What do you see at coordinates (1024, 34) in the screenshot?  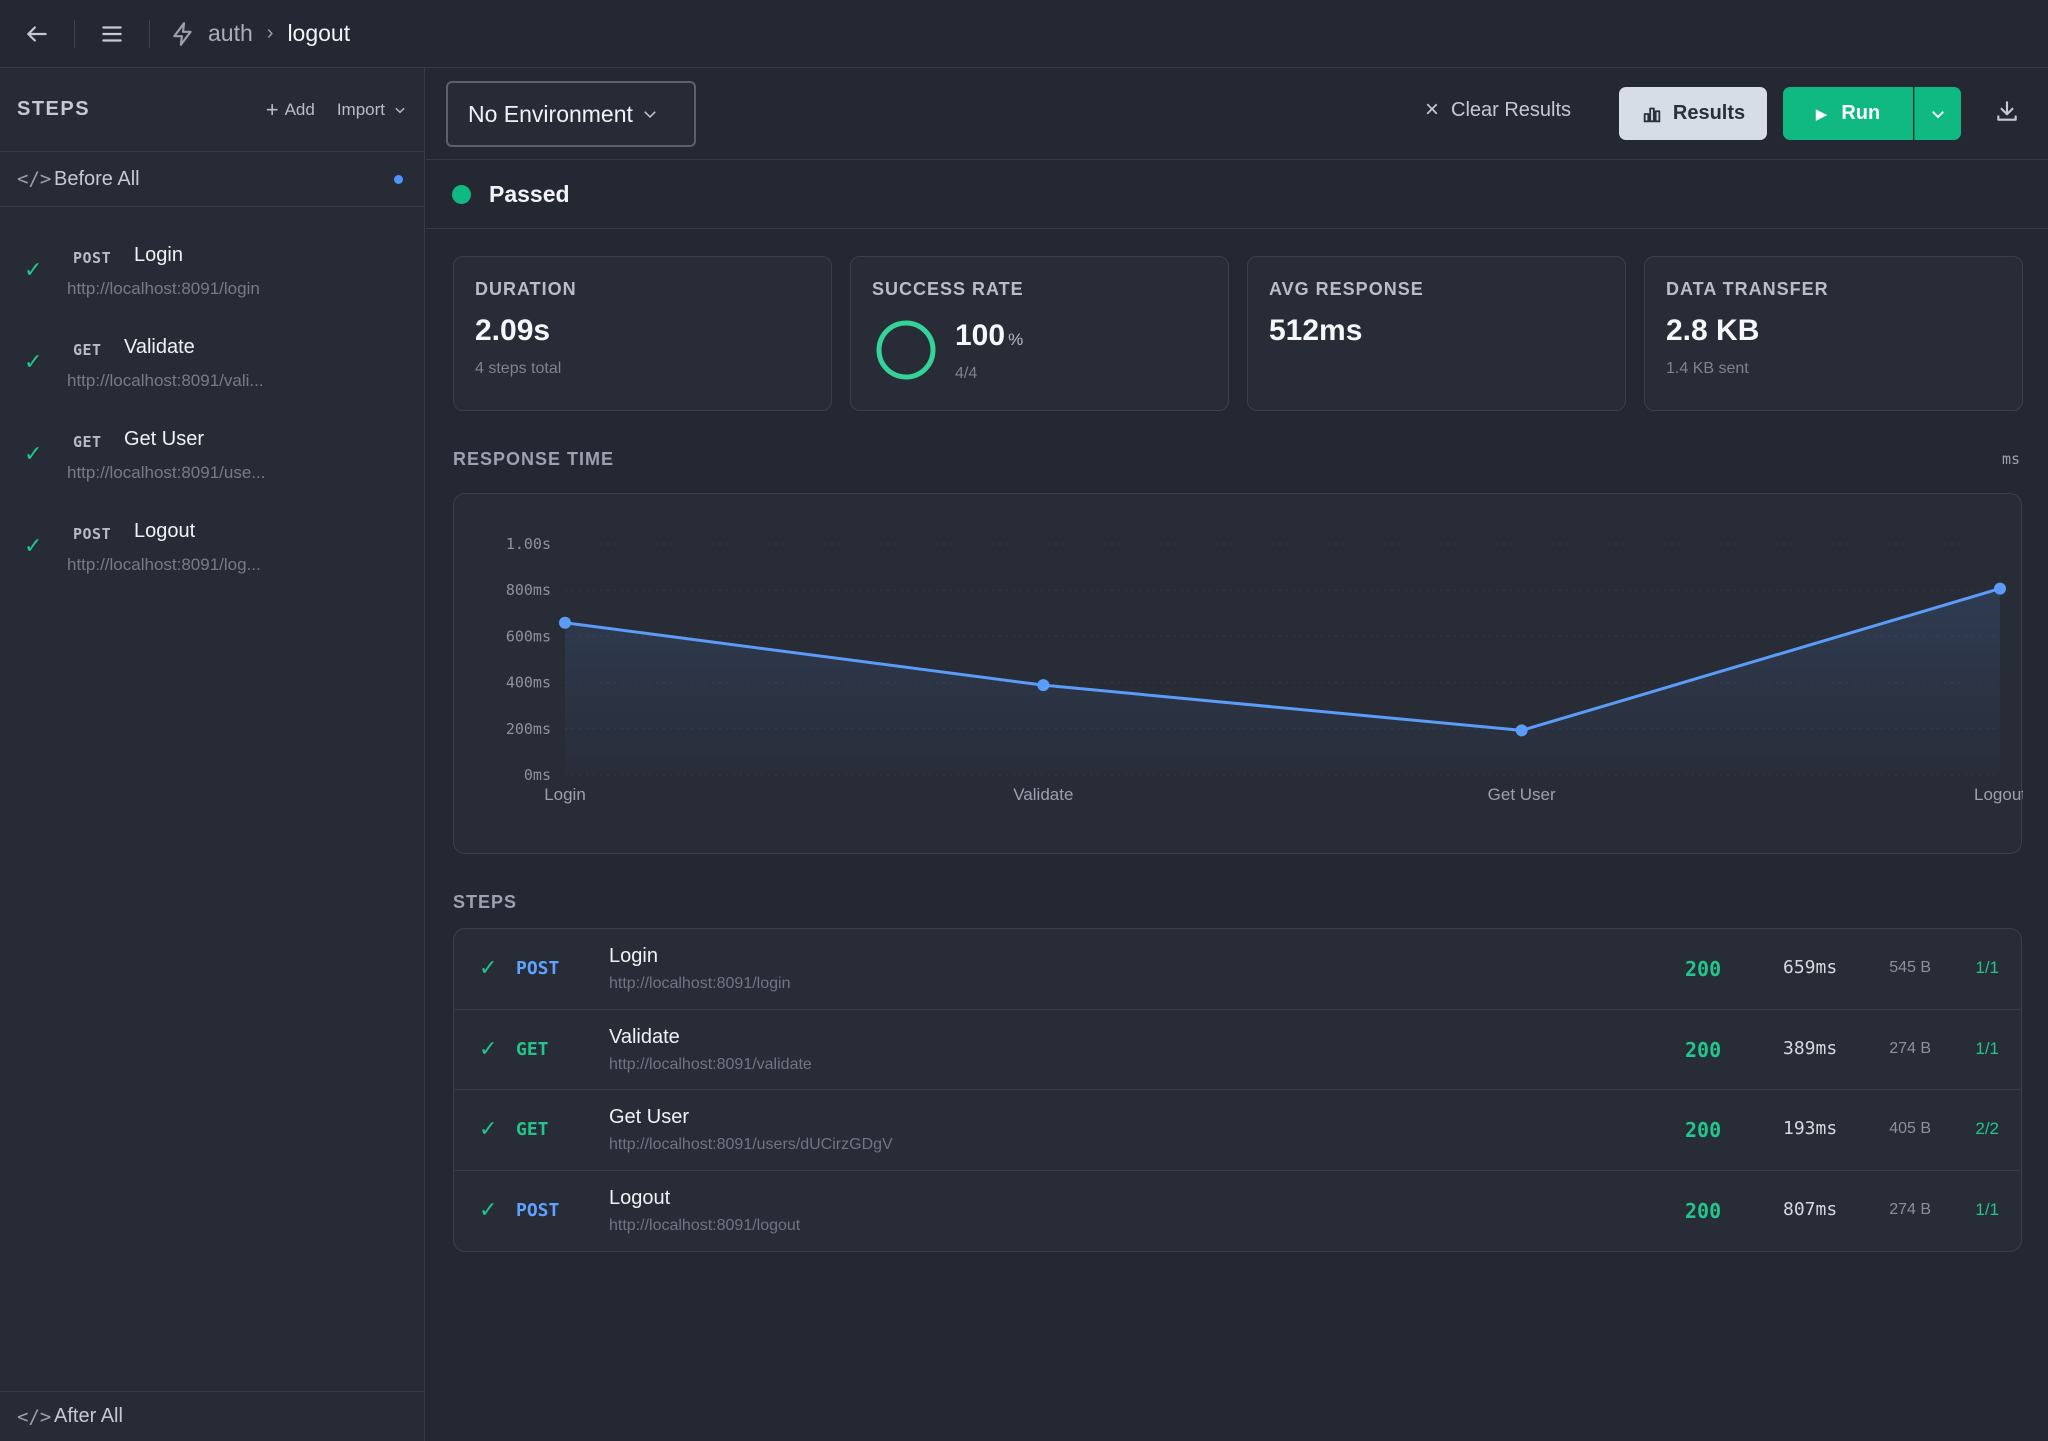 I see `top-bar: auth › logout` at bounding box center [1024, 34].